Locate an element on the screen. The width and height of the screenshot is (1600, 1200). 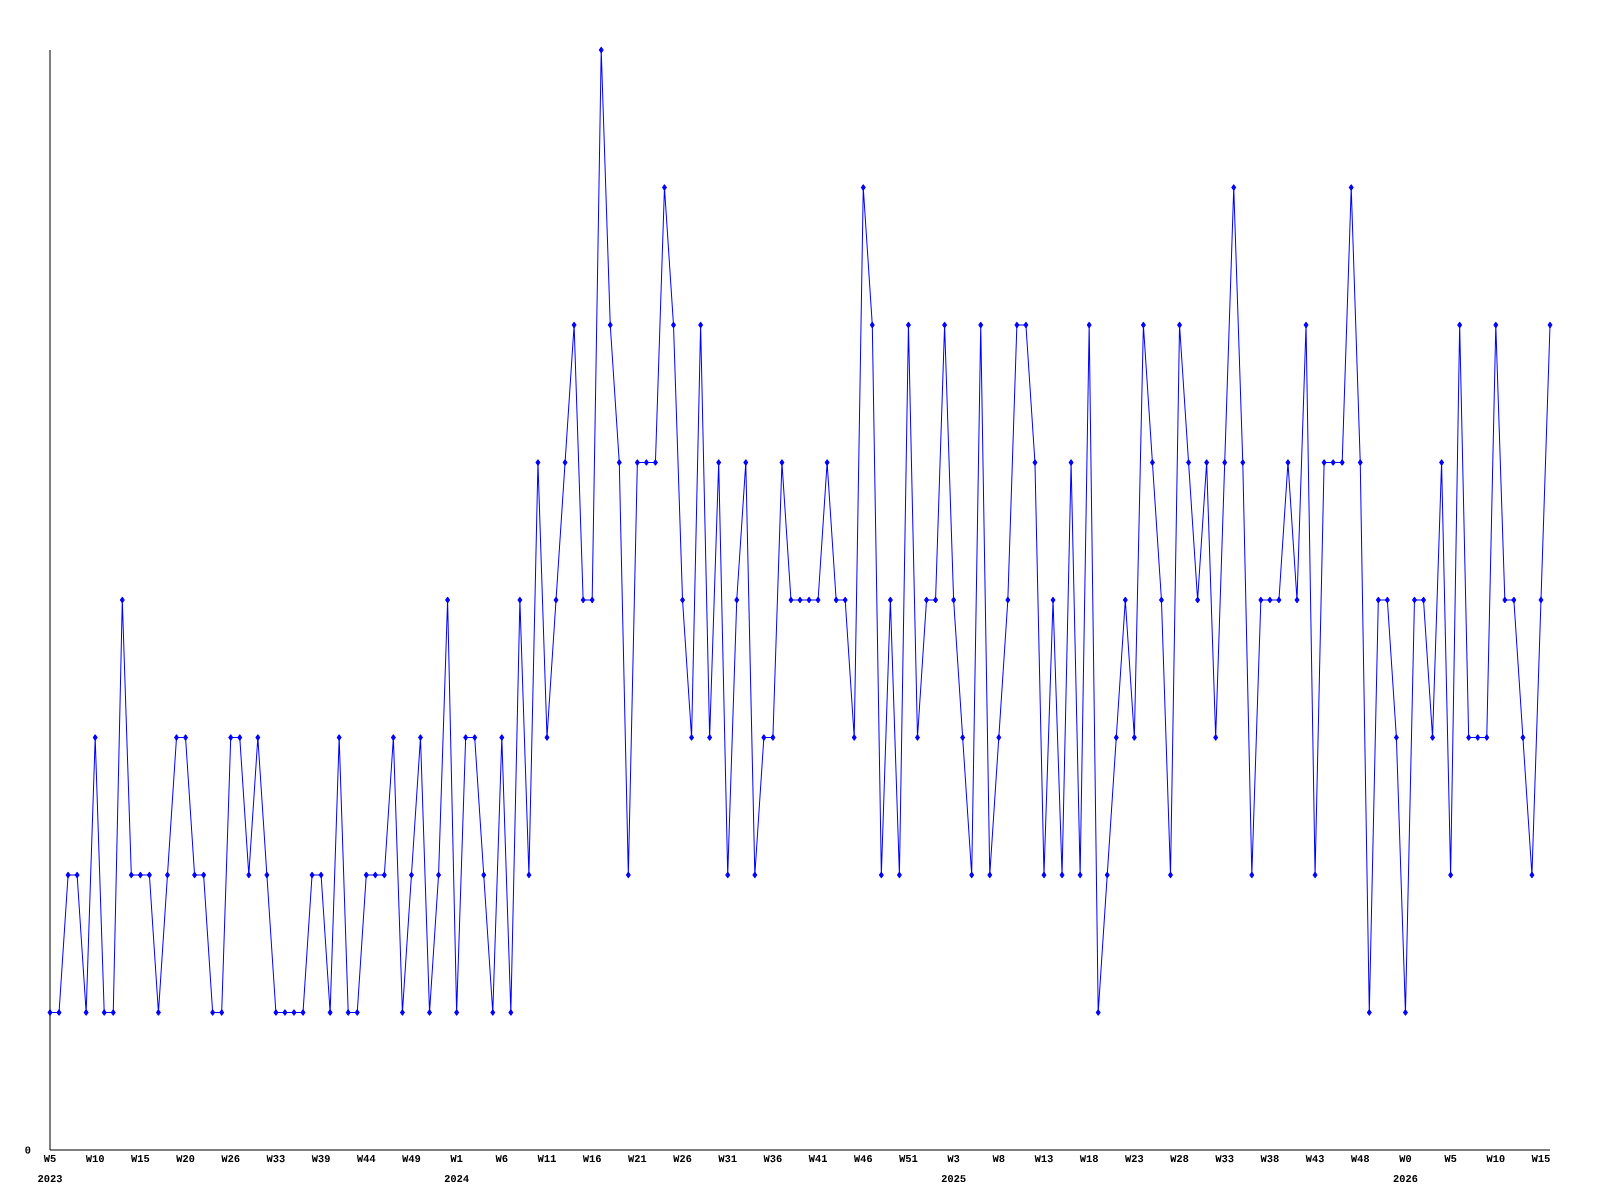
text: 0 is located at coordinates (28, 1150).